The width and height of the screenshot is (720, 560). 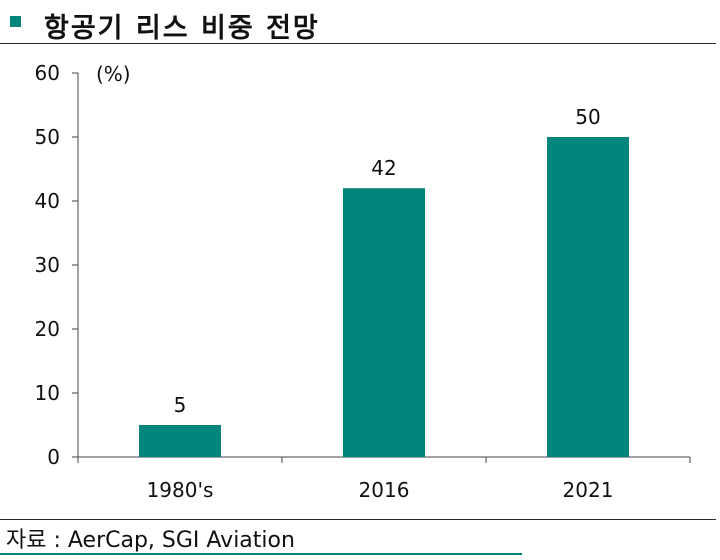 I want to click on x-tick-label: 1980's, so click(x=180, y=490).